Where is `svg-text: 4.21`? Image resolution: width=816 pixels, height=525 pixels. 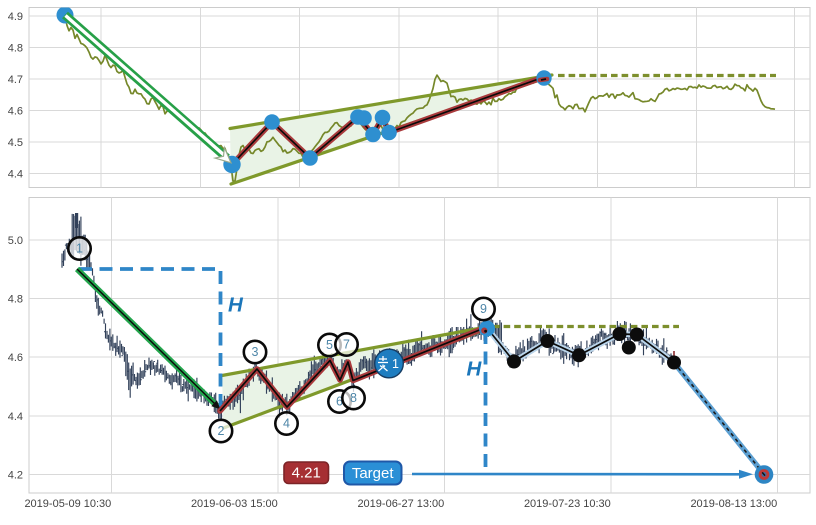
svg-text: 4.21 is located at coordinates (306, 473).